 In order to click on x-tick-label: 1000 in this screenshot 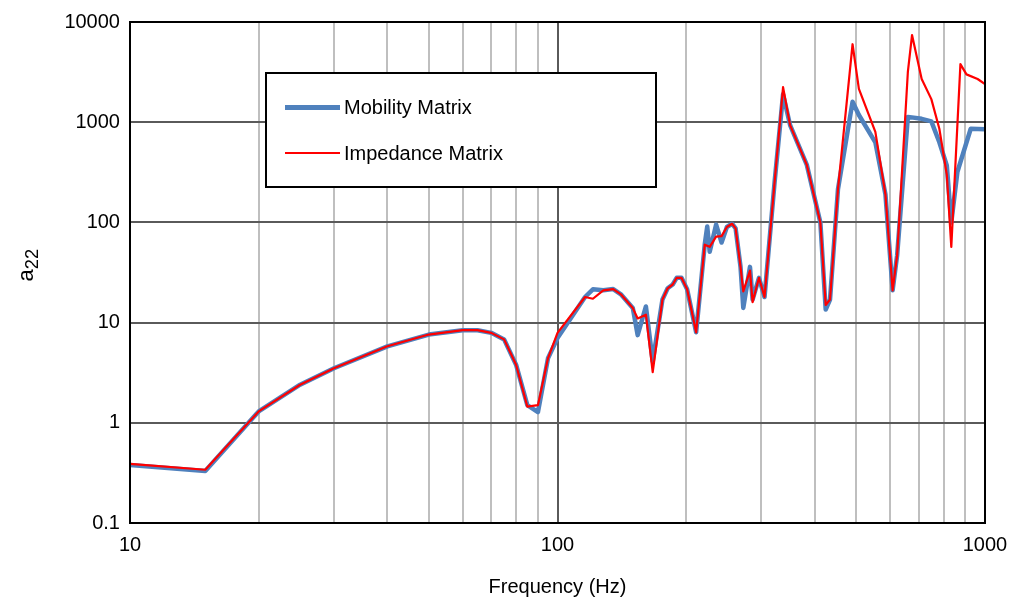, I will do `click(985, 543)`.